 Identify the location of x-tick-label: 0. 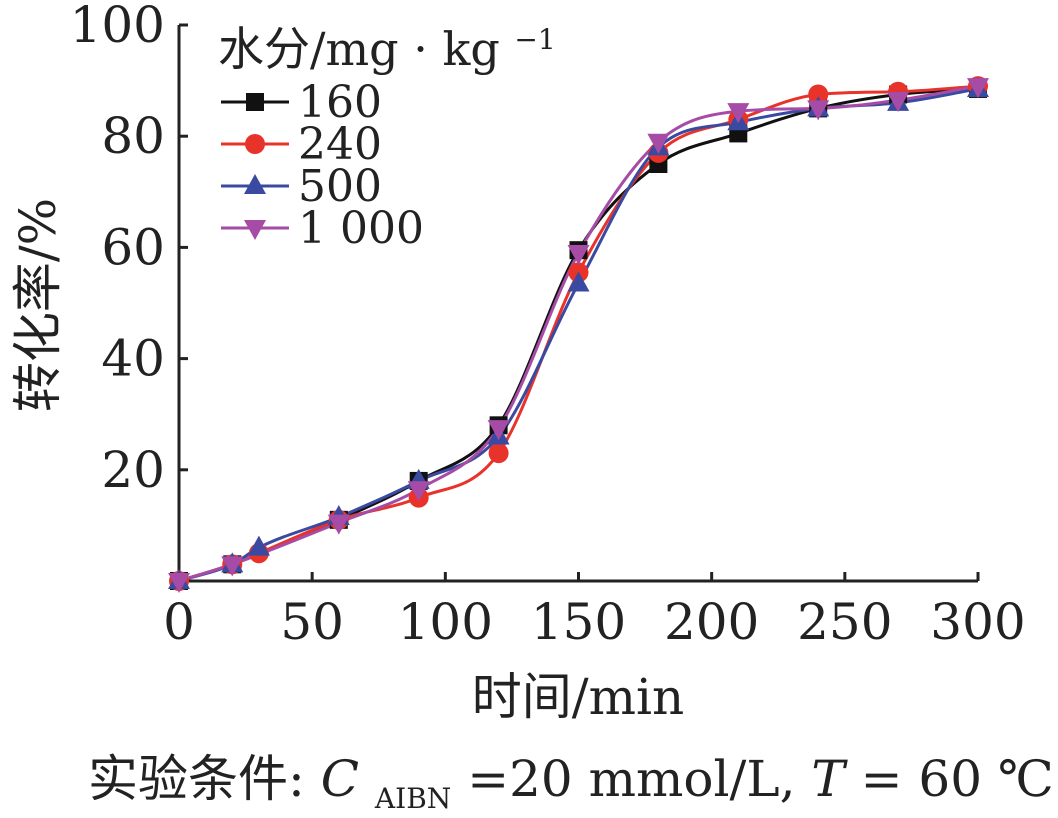
(179, 622).